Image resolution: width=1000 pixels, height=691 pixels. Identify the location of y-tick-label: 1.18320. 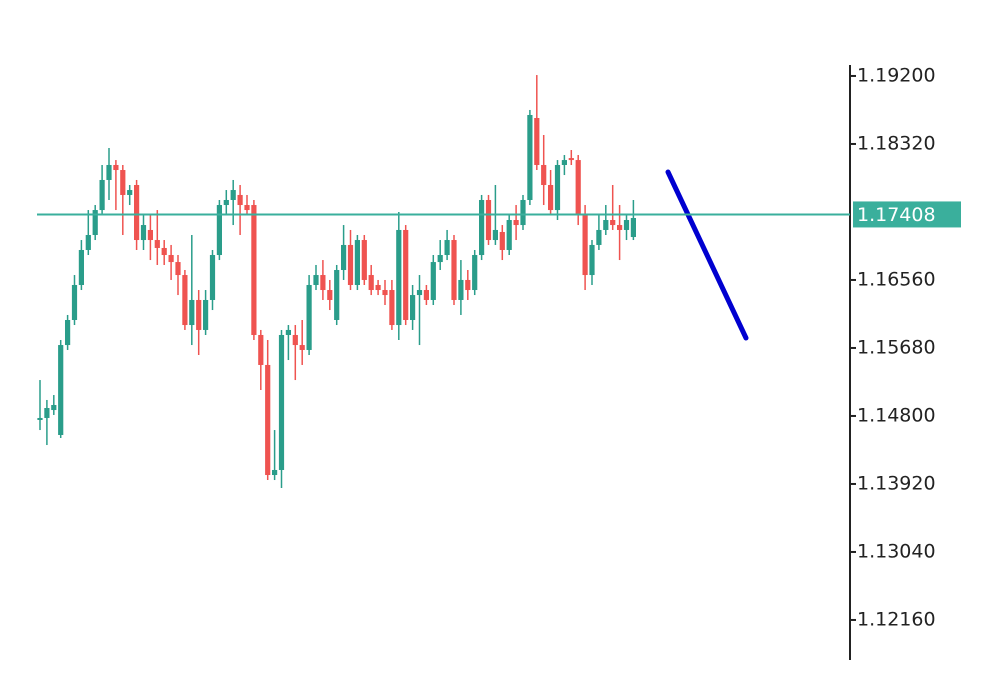
(896, 143).